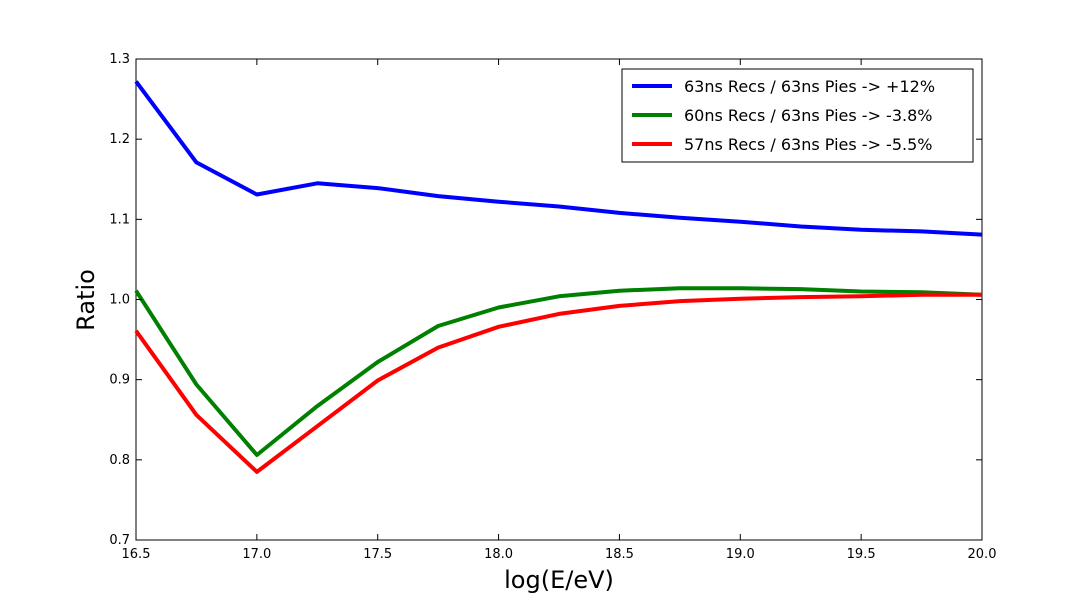 Image resolution: width=1090 pixels, height=604 pixels. I want to click on y-tick-label: 1.3, so click(119, 59).